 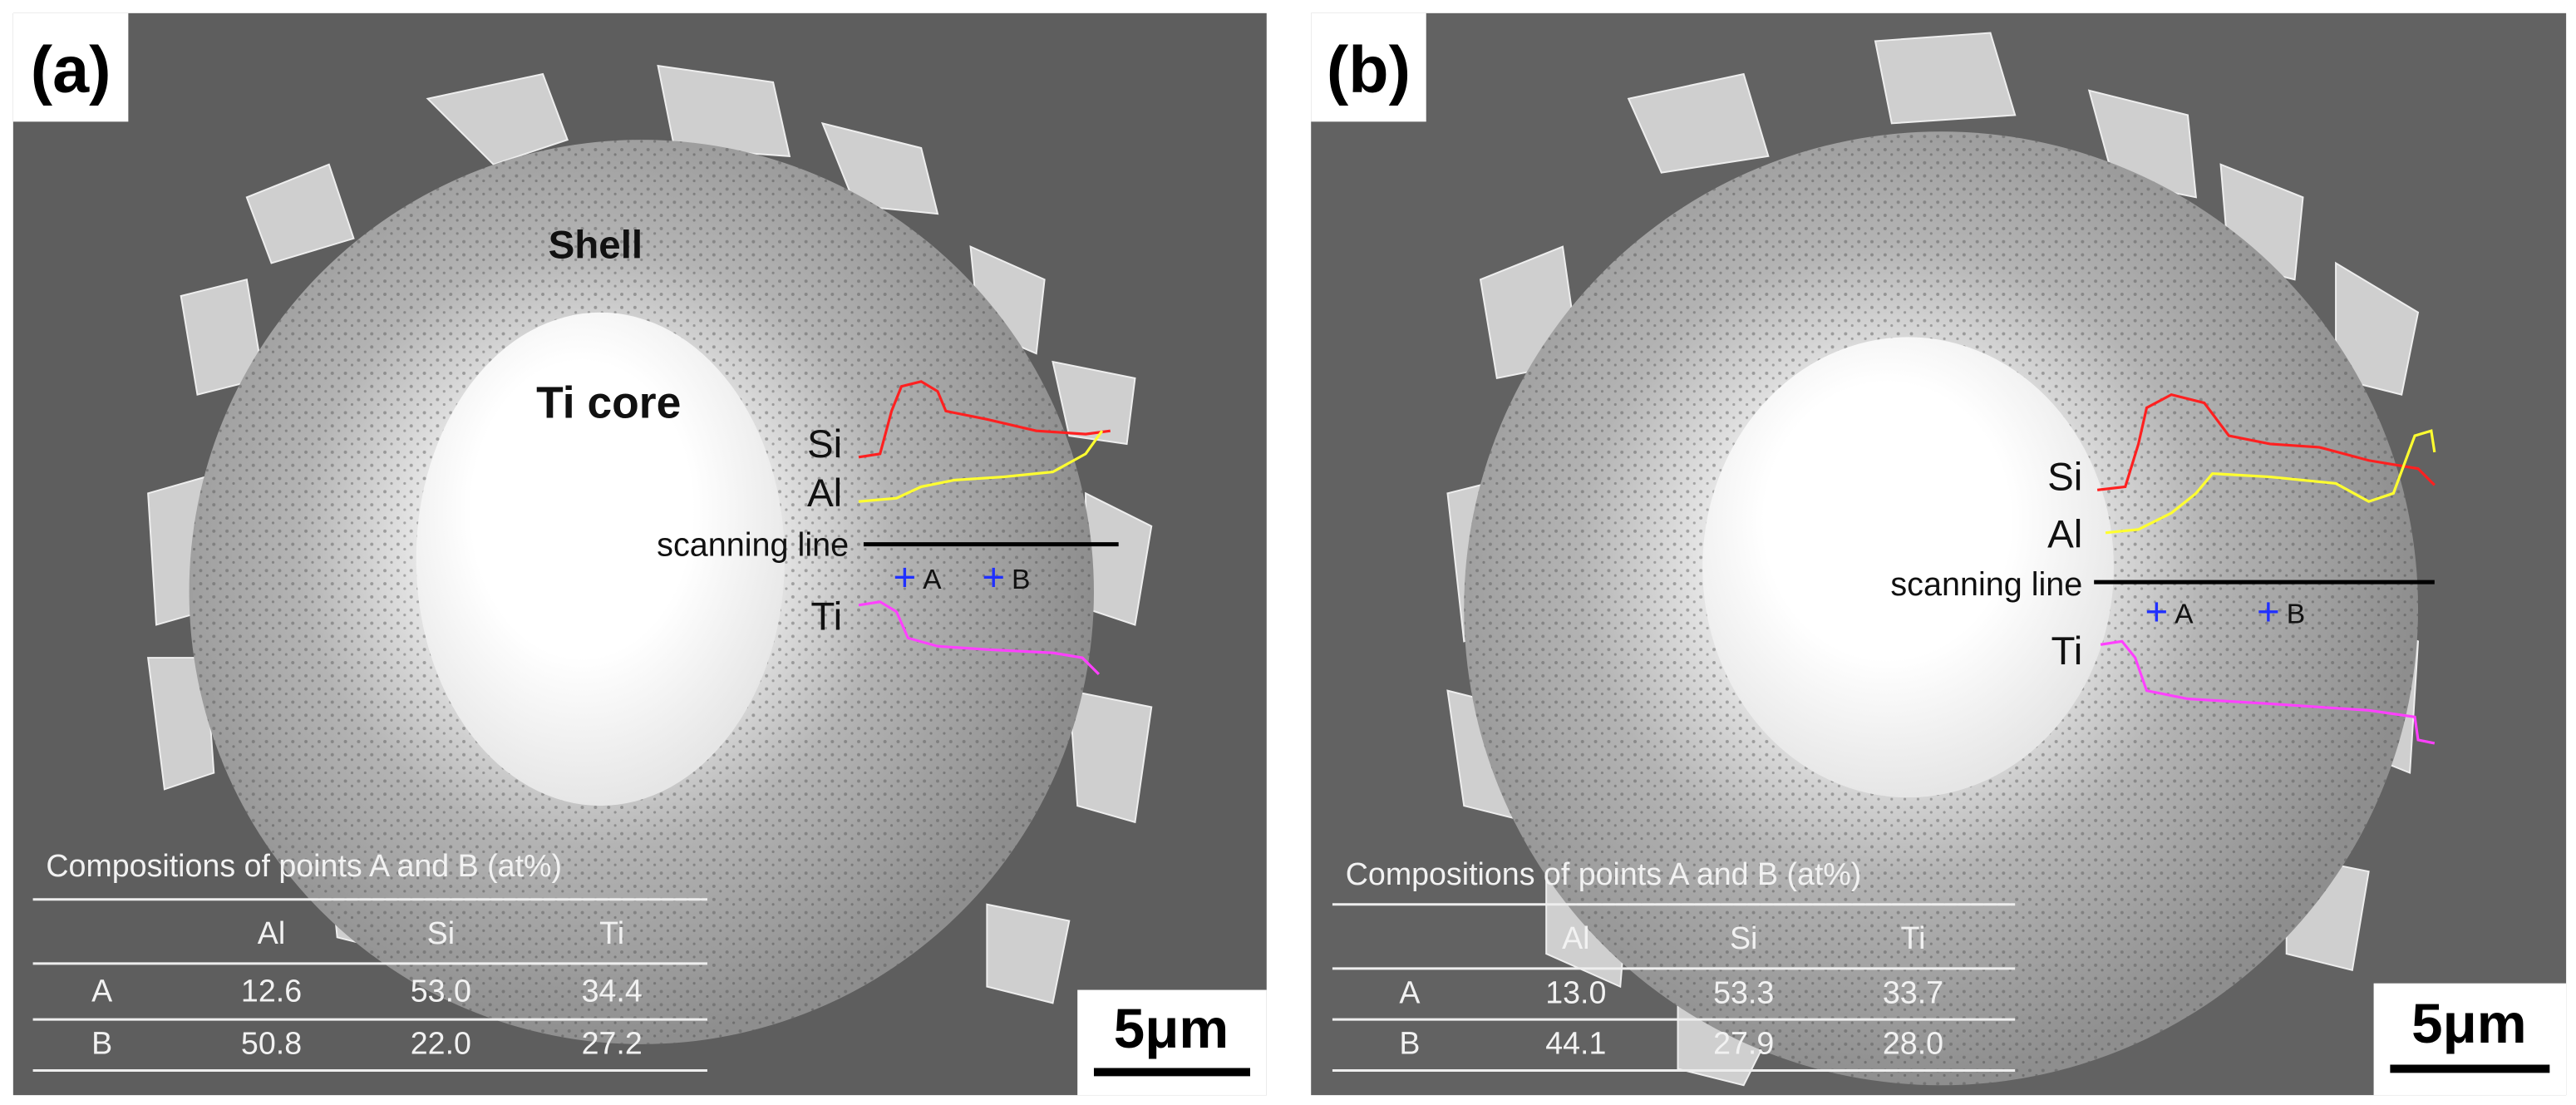 I want to click on table-cell: 33.7, so click(x=1913, y=991).